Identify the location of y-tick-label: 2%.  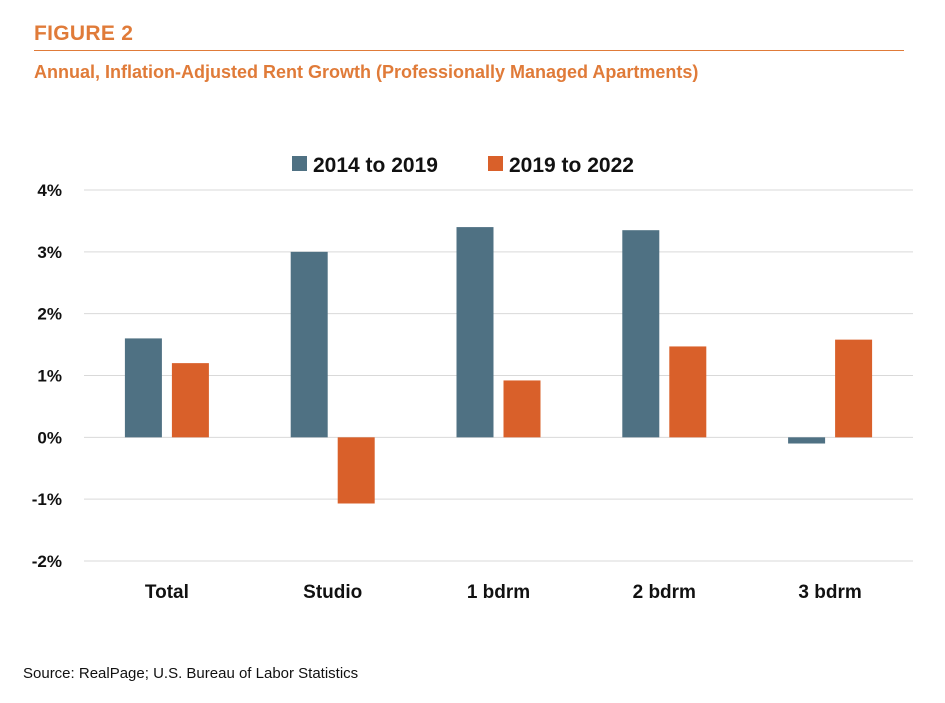
(49, 314).